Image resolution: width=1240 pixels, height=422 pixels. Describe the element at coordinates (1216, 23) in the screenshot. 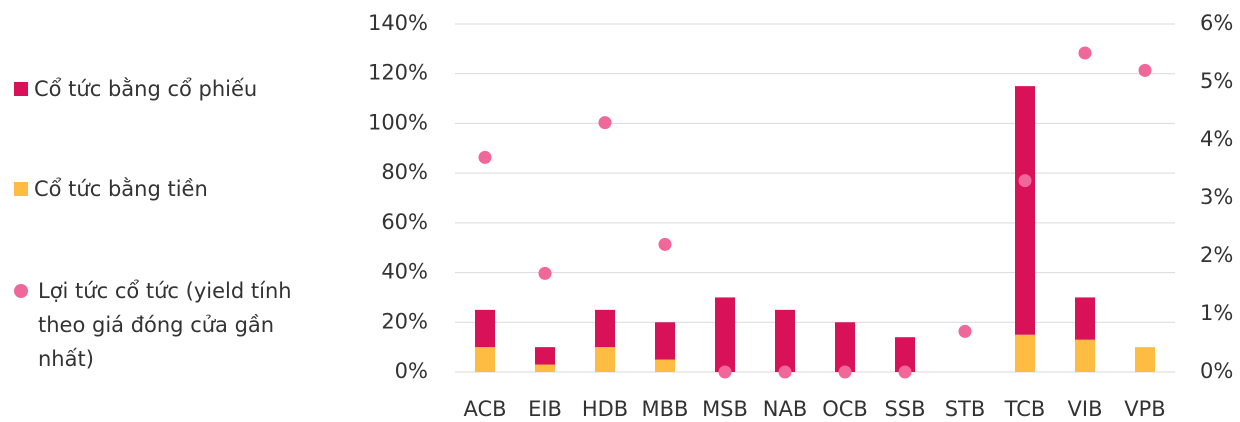

I see `y2-tick-label: 6%` at that location.